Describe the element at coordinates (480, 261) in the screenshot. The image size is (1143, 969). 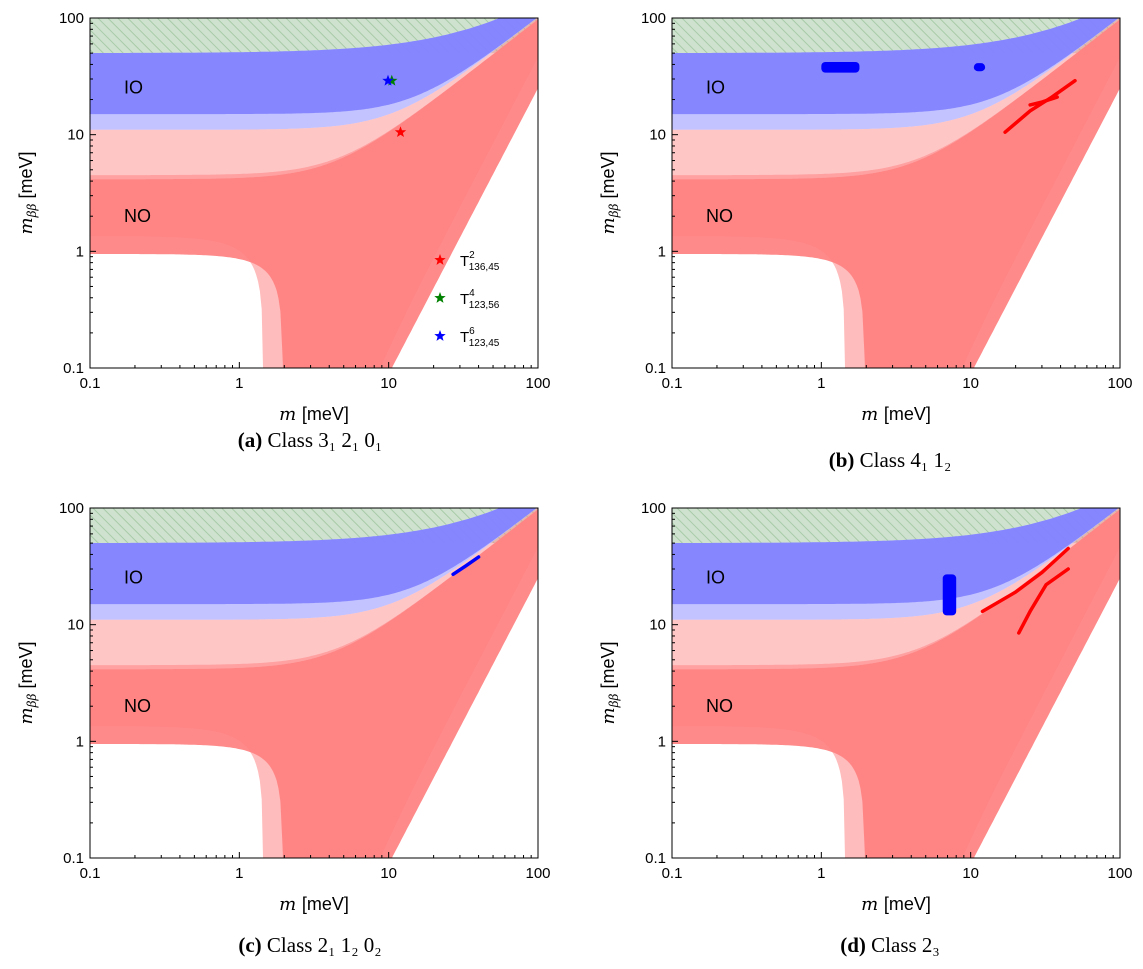
I see `legend-entry: T2 136,45` at that location.